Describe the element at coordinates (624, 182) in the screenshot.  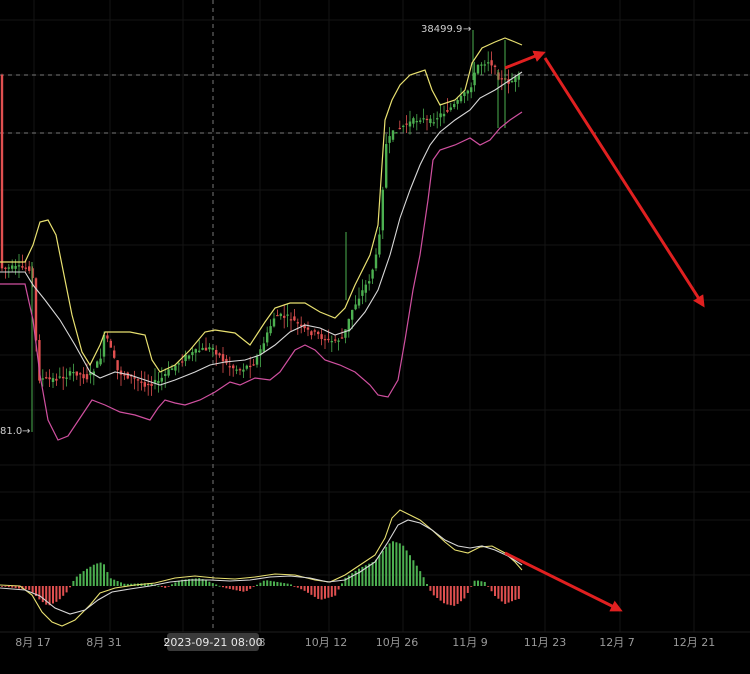
I see `down-arrow-price` at that location.